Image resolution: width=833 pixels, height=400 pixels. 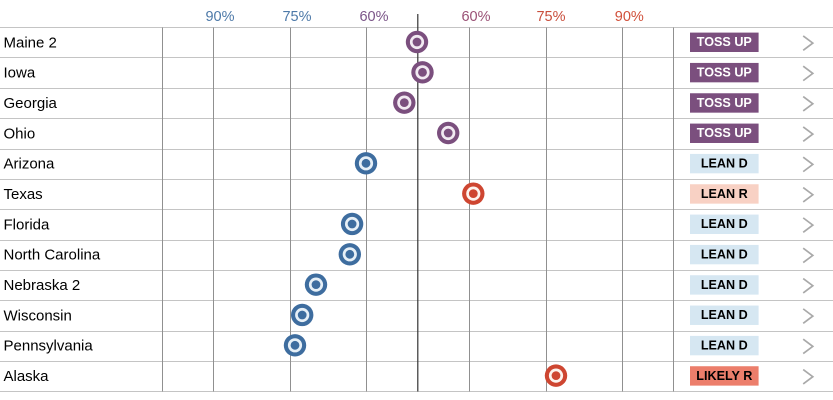 I want to click on svg-text: North Carolina, so click(x=52, y=255).